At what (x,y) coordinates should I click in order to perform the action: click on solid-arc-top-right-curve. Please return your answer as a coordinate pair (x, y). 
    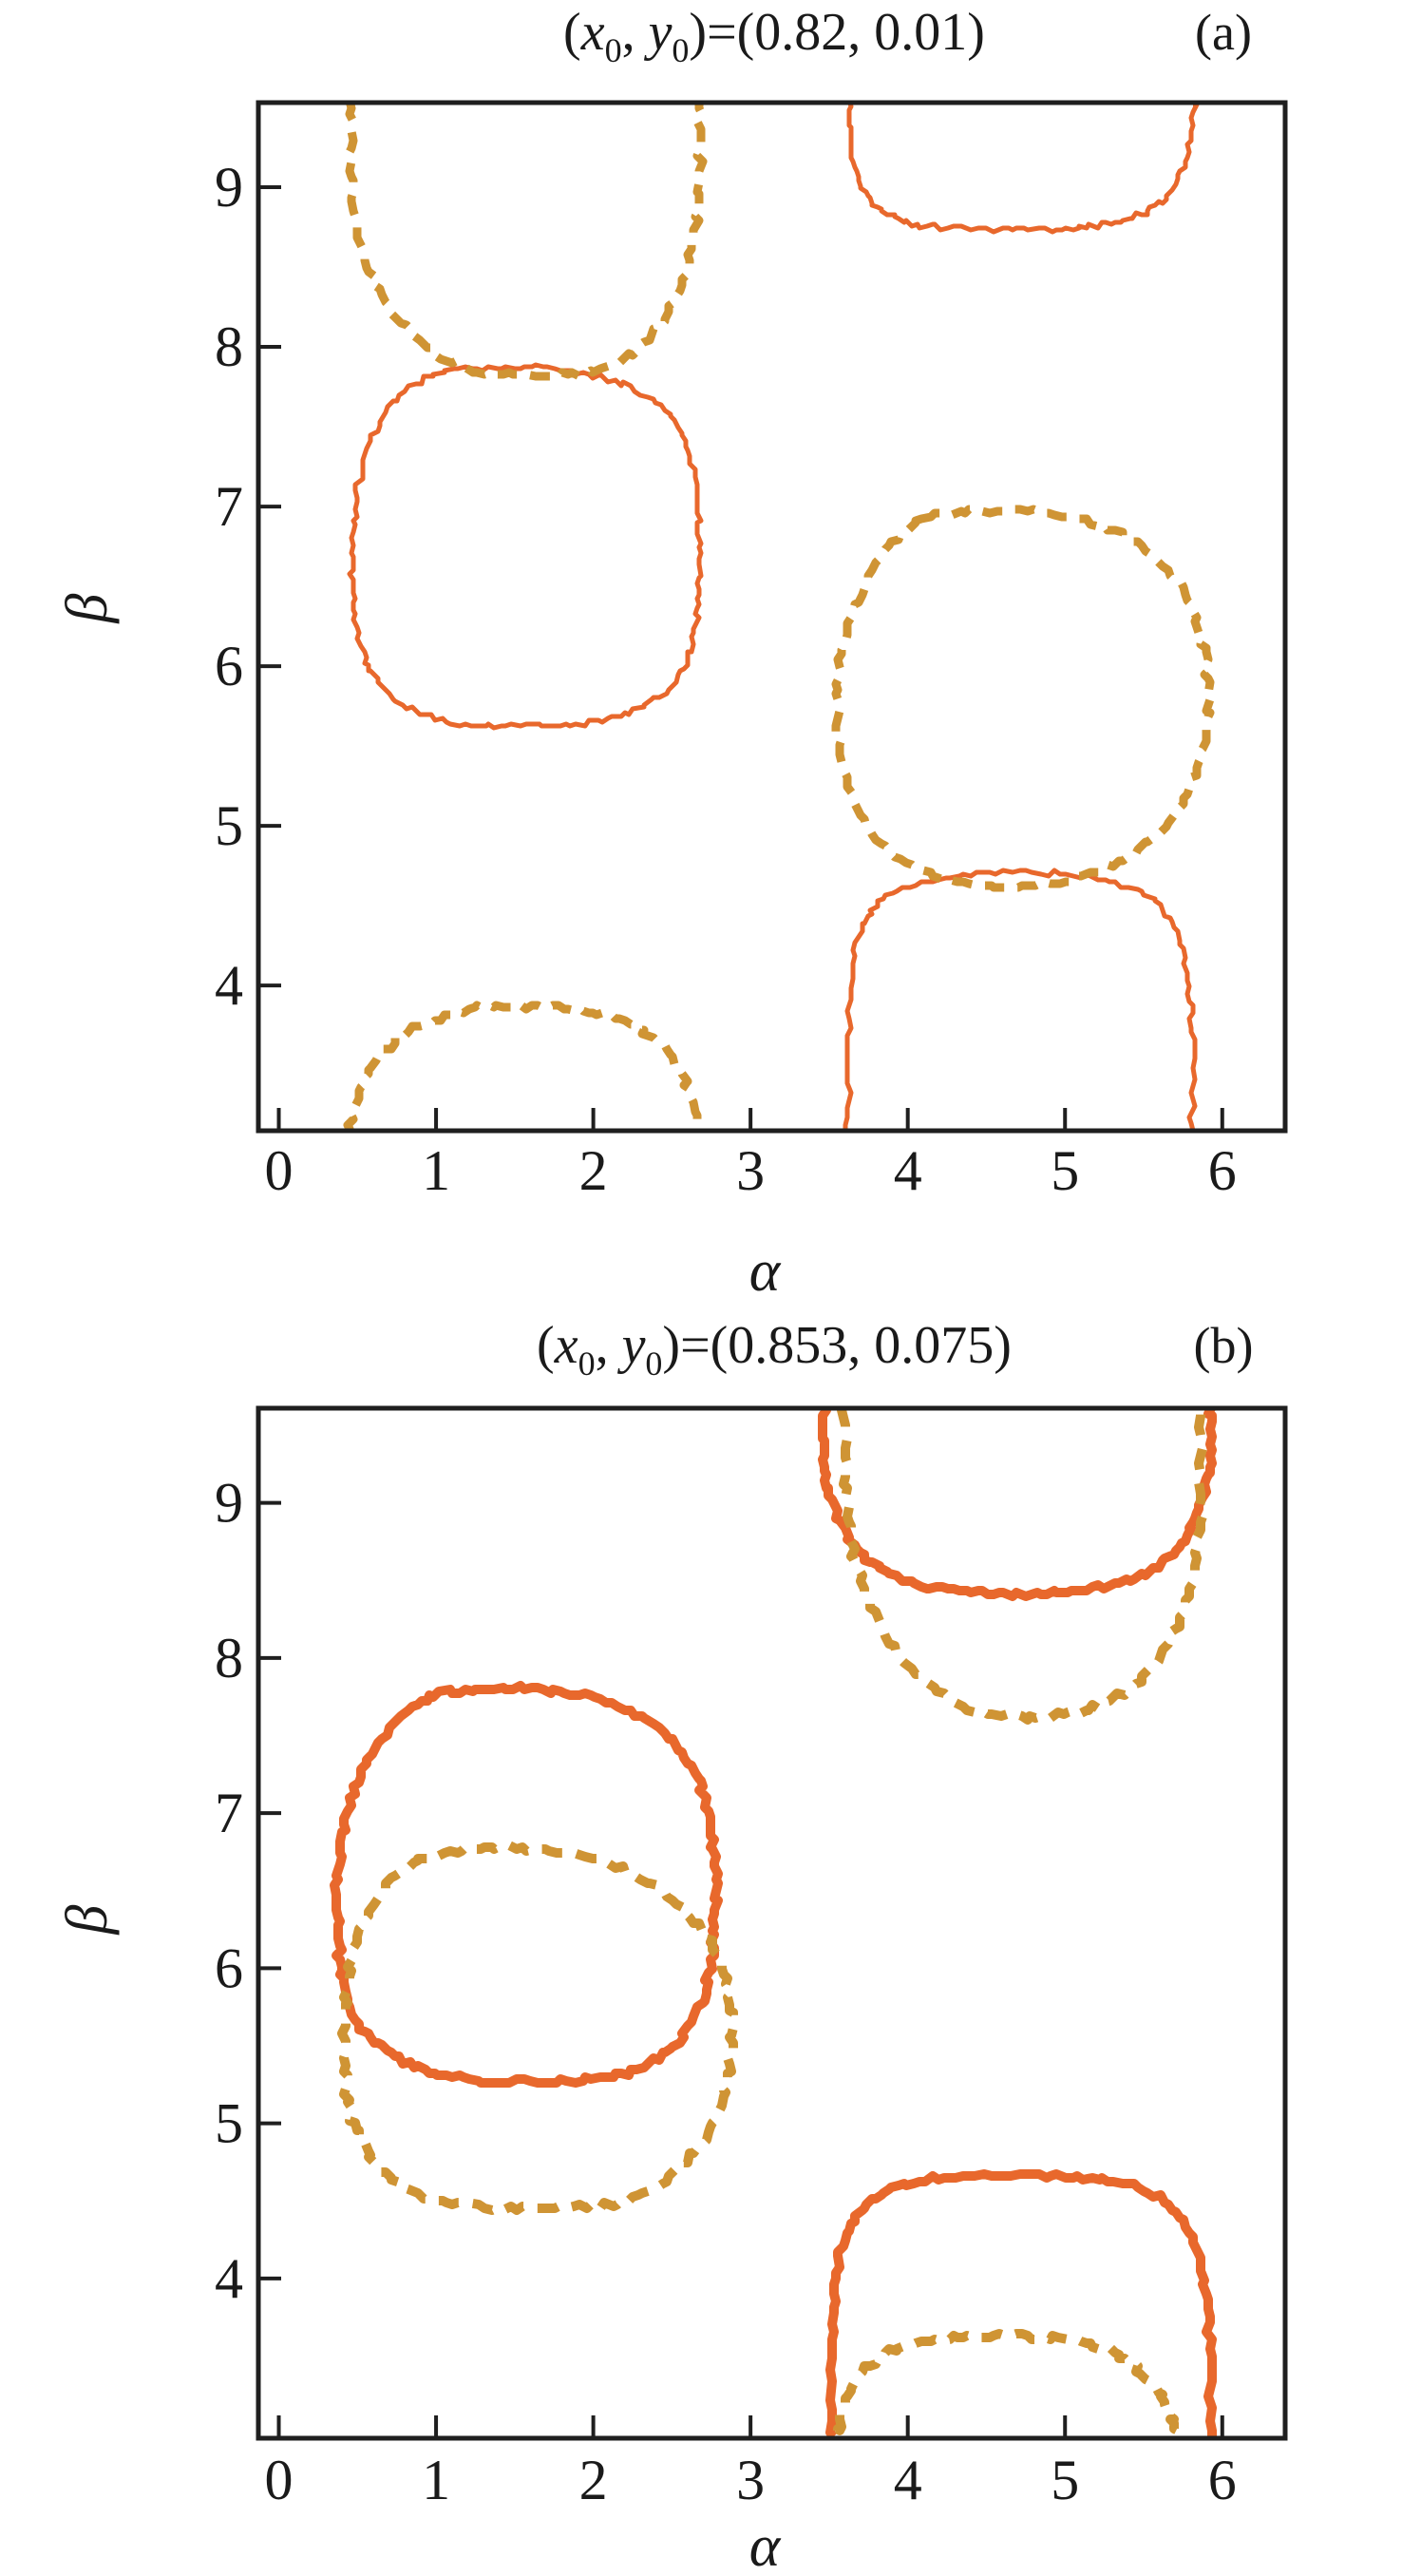
    Looking at the image, I should click on (1023, 169).